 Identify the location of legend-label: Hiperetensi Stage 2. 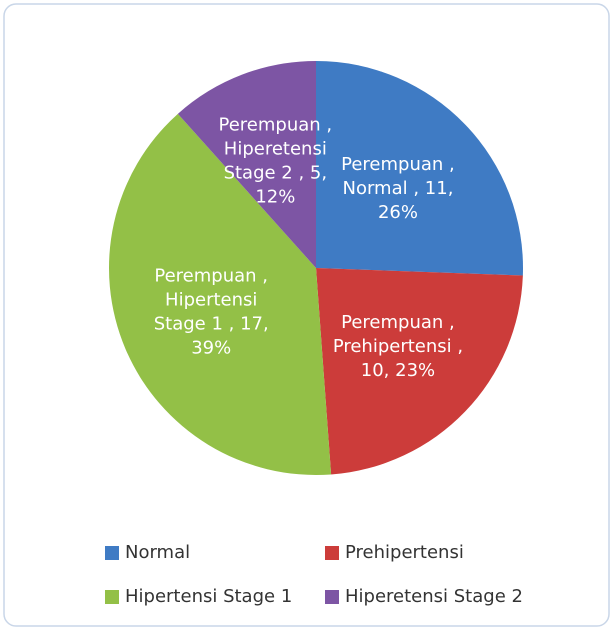
(434, 596).